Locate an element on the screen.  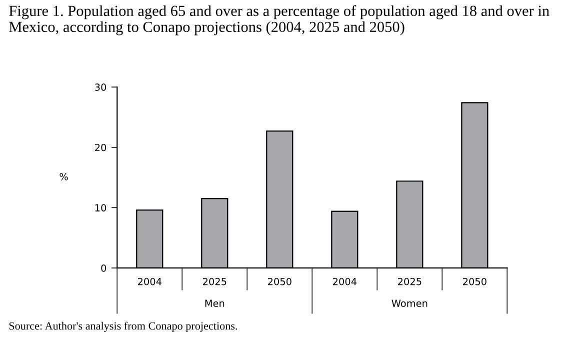
text: Men is located at coordinates (214, 303).